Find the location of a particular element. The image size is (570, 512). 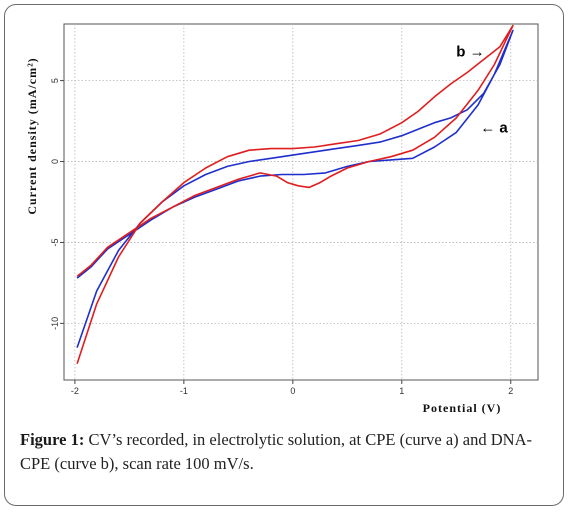

curve-annotation-0: b → is located at coordinates (470, 51).